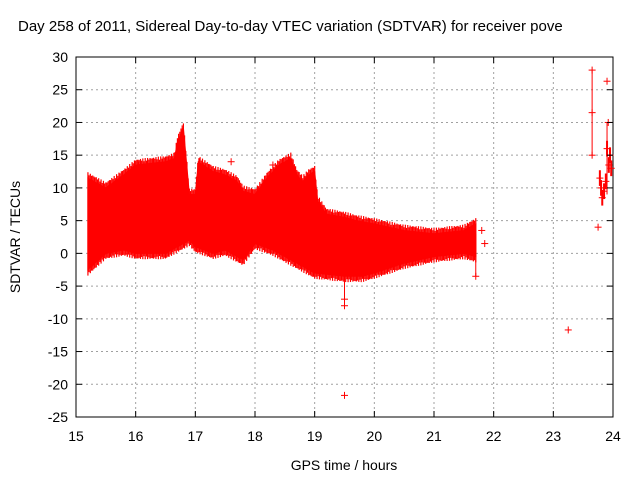  I want to click on y-tick-label: -20, so click(58, 384).